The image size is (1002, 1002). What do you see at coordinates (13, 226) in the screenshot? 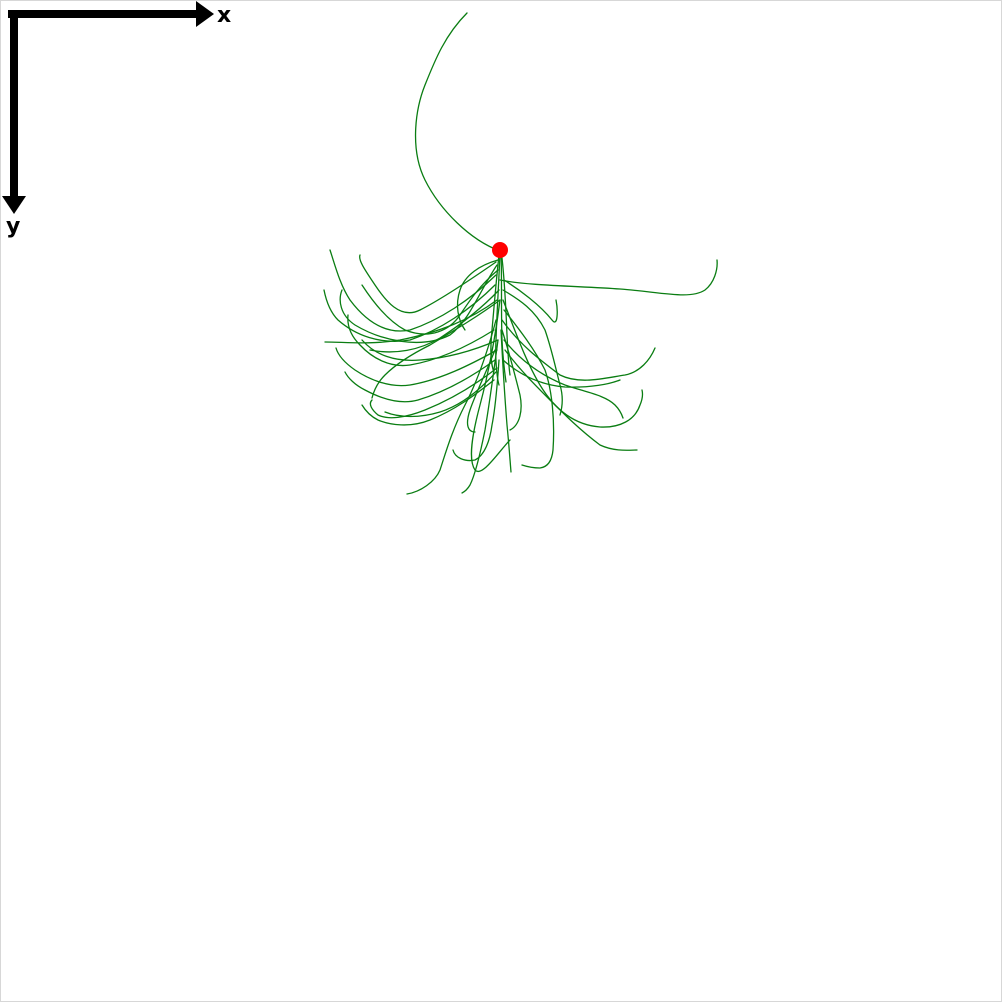
I see `y-axis-label: y` at bounding box center [13, 226].